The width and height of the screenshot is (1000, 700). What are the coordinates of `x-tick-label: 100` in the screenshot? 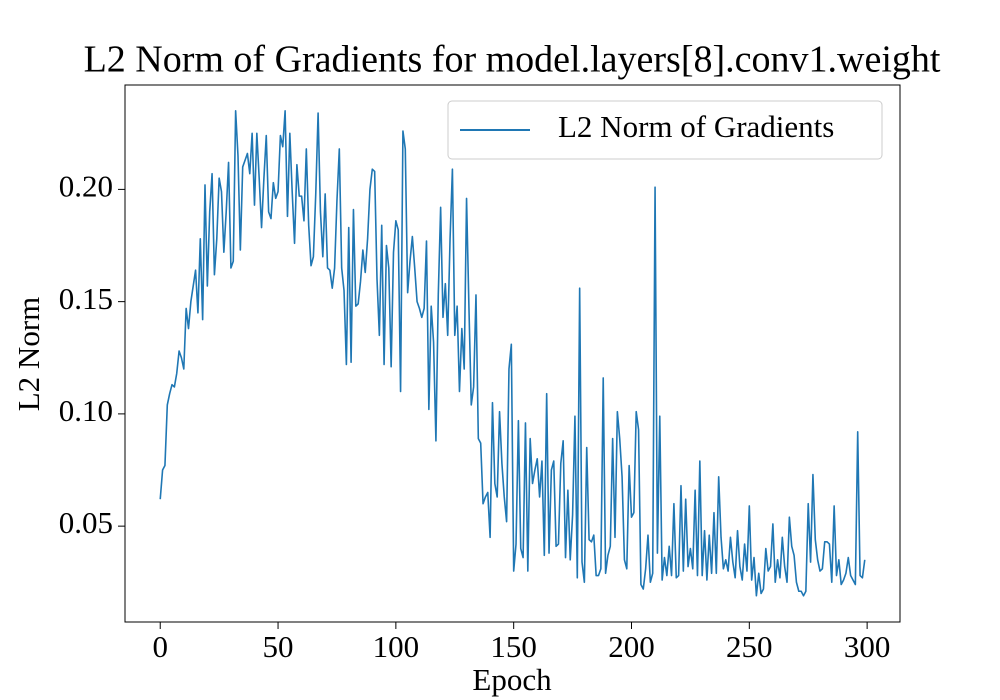 It's located at (396, 646).